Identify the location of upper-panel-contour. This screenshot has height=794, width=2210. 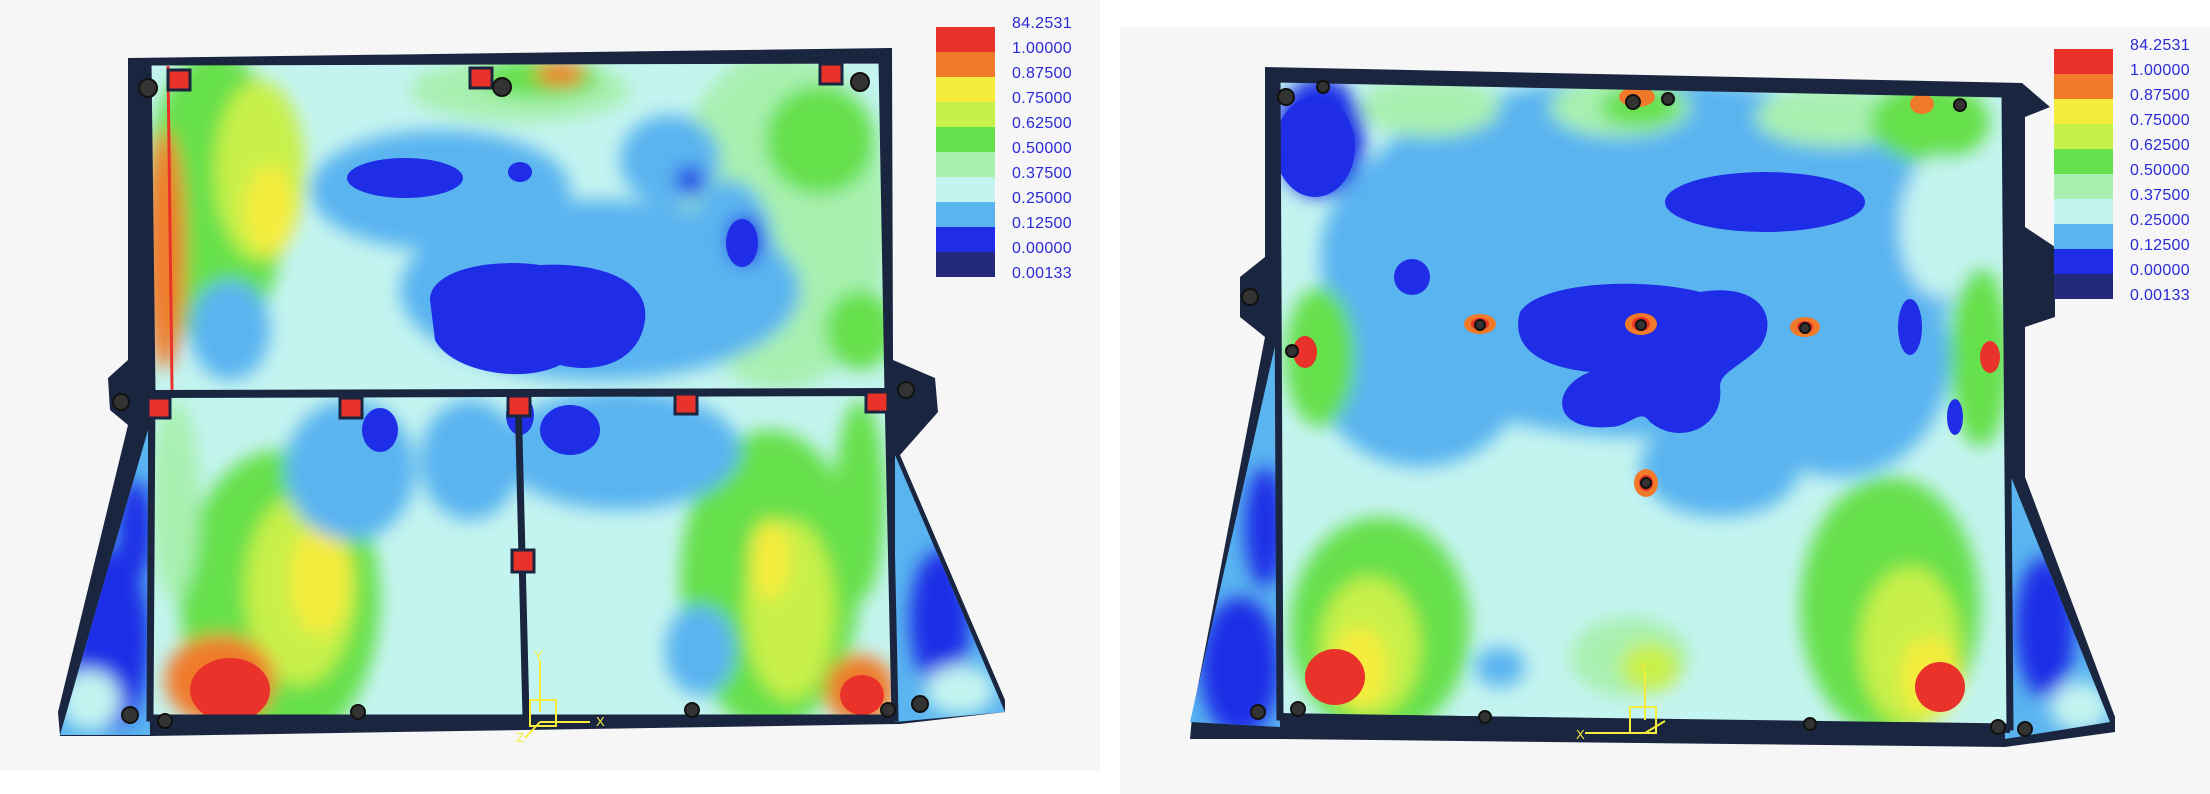
(518, 227).